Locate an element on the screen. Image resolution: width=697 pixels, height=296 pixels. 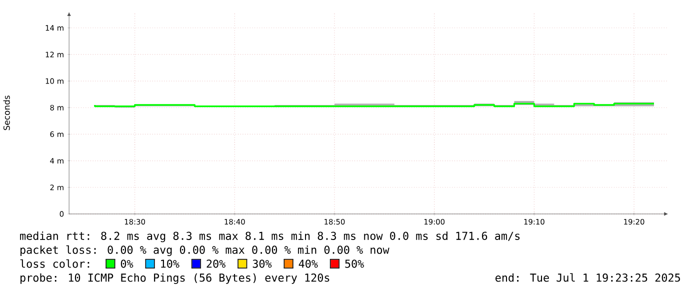
text: median rtt: 8.2 ms avg 8.3 ms max 8.1 ms min 8.3 ms now 0.0 ms sd 171.6 am/s is located at coordinates (270, 237).